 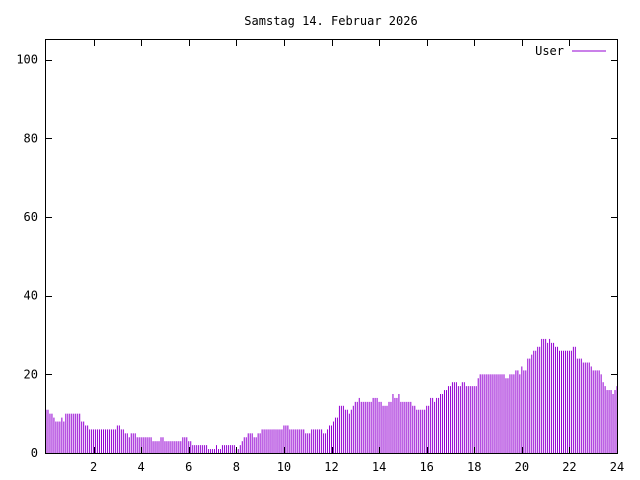 I want to click on x-tick-label: 20, so click(x=522, y=467).